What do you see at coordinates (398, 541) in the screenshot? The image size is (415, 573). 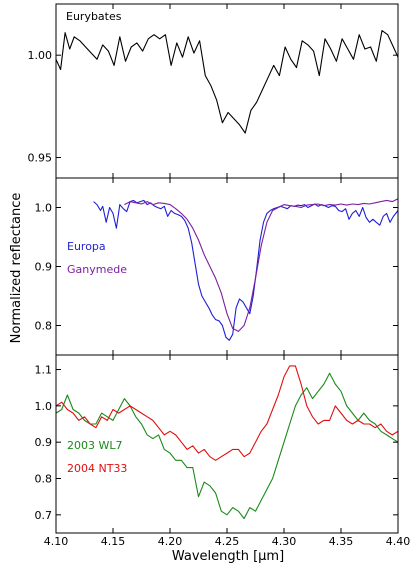 I see `x-tick-label: 4.40` at bounding box center [398, 541].